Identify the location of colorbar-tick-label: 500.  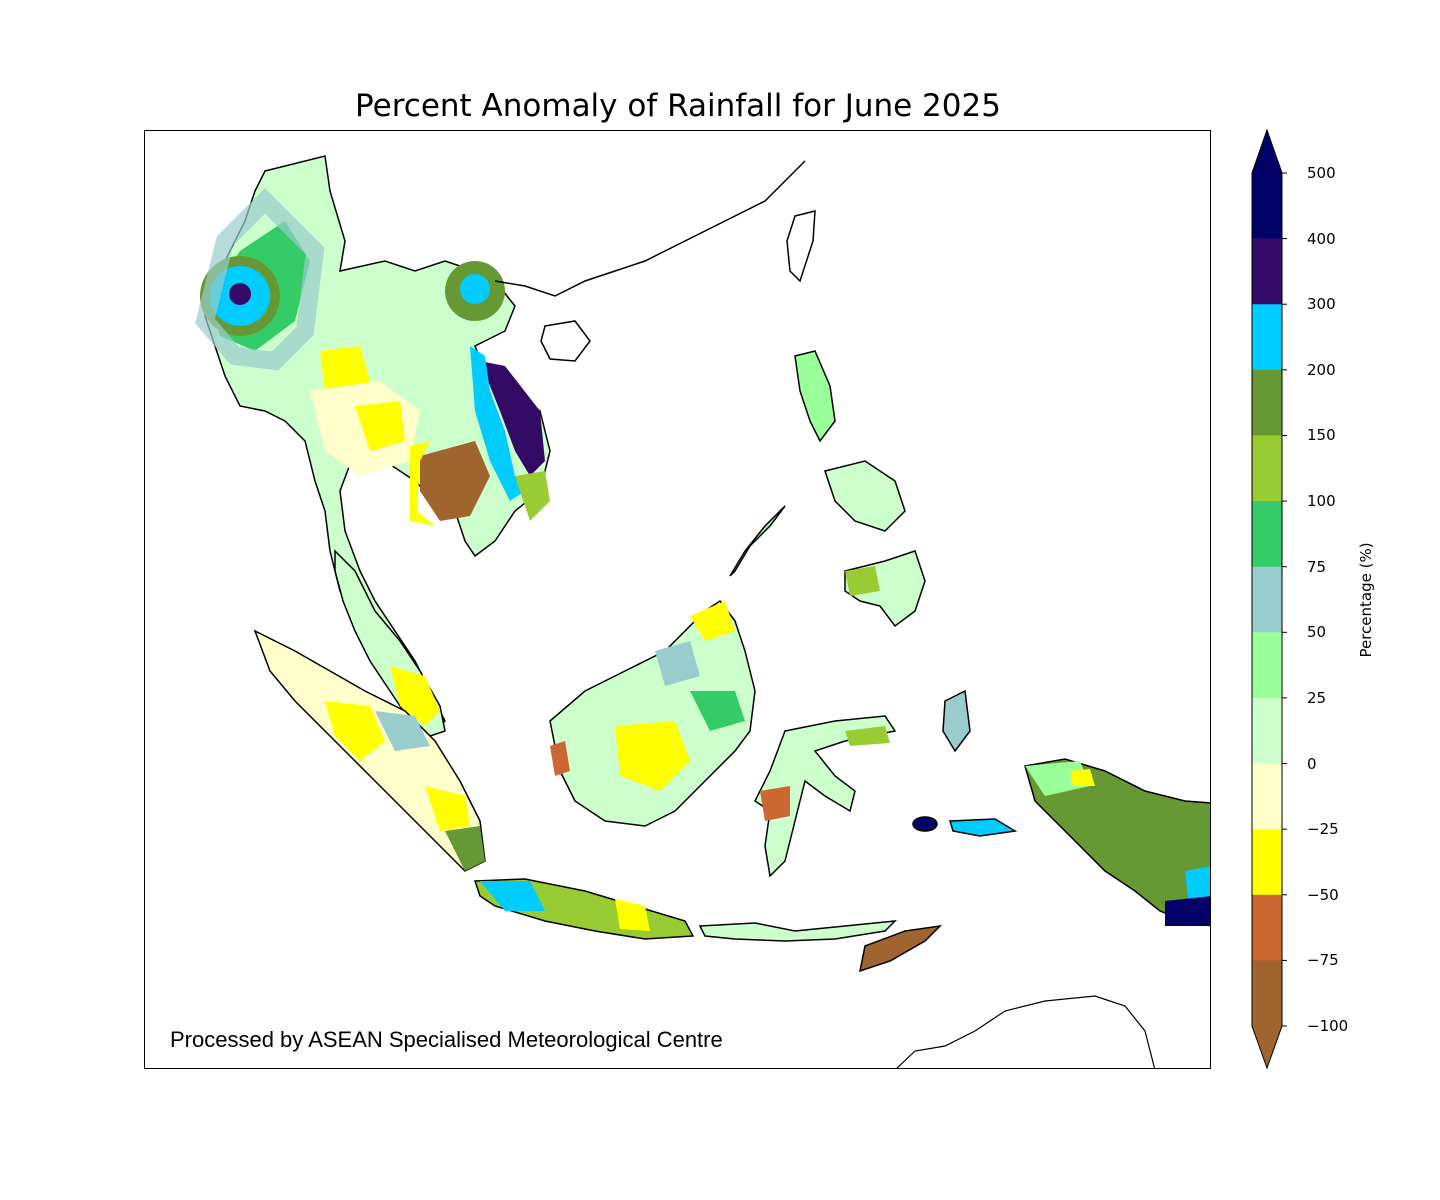
(1321, 173).